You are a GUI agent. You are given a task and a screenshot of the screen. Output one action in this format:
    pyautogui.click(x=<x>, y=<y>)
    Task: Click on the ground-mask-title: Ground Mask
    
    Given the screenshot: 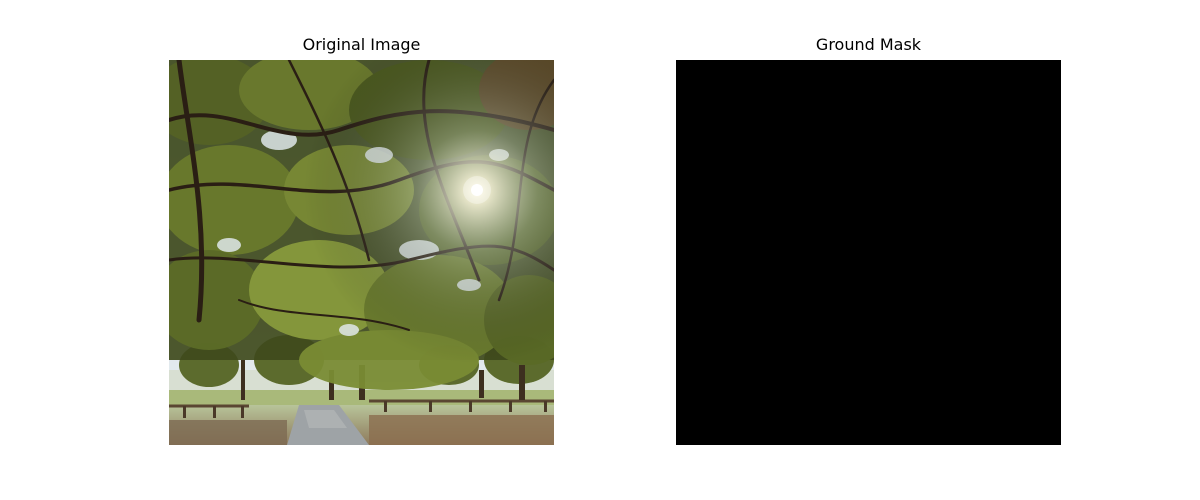 What is the action you would take?
    pyautogui.click(x=868, y=44)
    